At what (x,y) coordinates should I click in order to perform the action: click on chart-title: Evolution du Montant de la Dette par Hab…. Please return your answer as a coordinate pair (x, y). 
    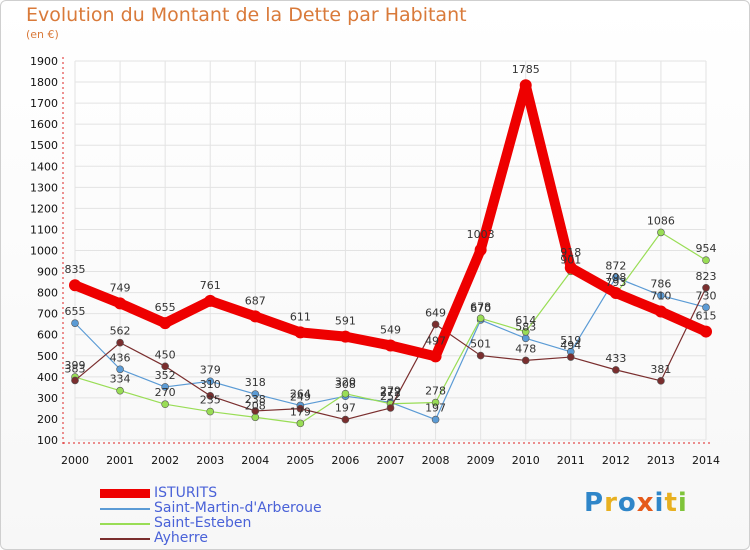
    Looking at the image, I should click on (246, 15).